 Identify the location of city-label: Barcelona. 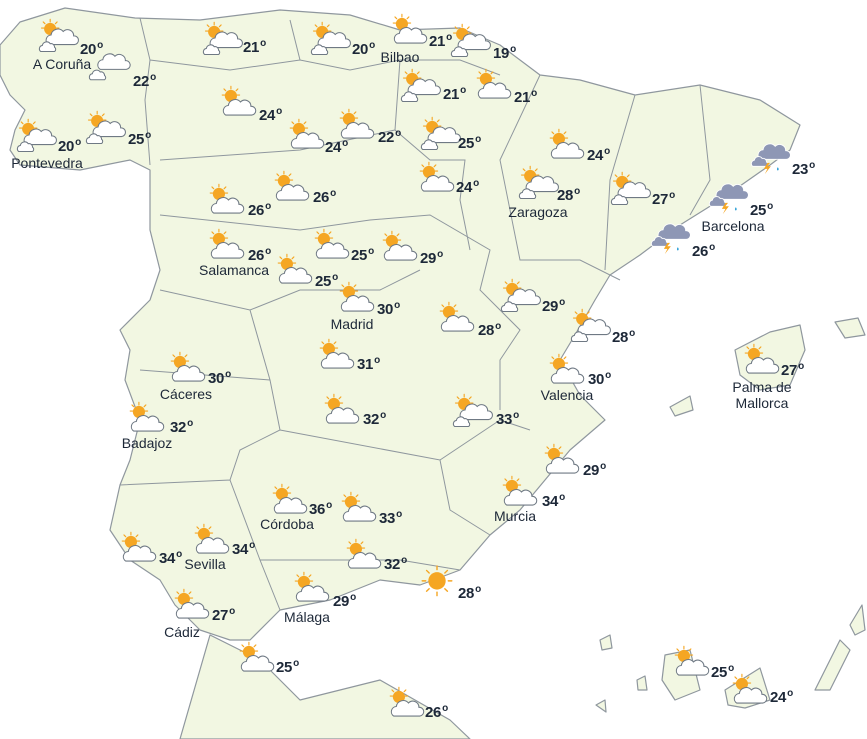
(733, 226).